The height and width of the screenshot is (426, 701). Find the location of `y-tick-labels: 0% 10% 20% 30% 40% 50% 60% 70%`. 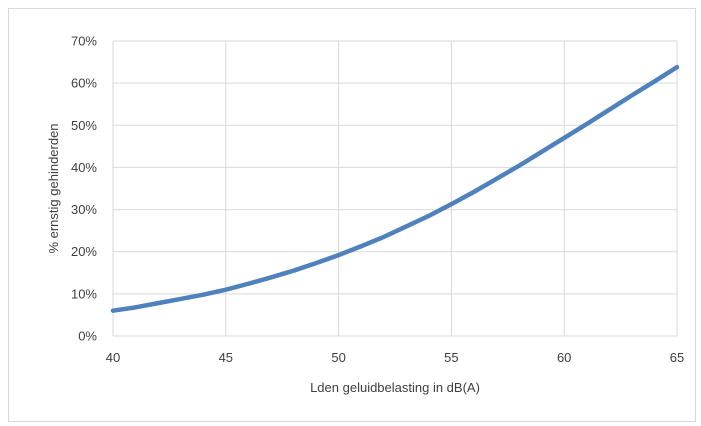

y-tick-labels: 0% 10% 20% 30% 40% 50% 60% 70% is located at coordinates (84, 189).